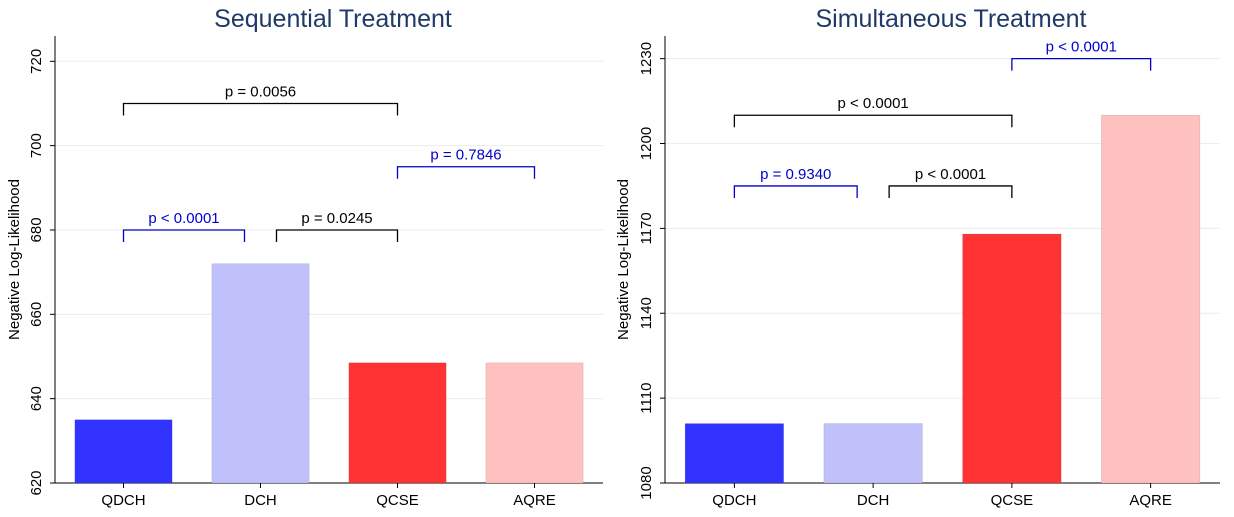 The width and height of the screenshot is (1234, 517). What do you see at coordinates (646, 482) in the screenshot?
I see `y-tick-label: 1080` at bounding box center [646, 482].